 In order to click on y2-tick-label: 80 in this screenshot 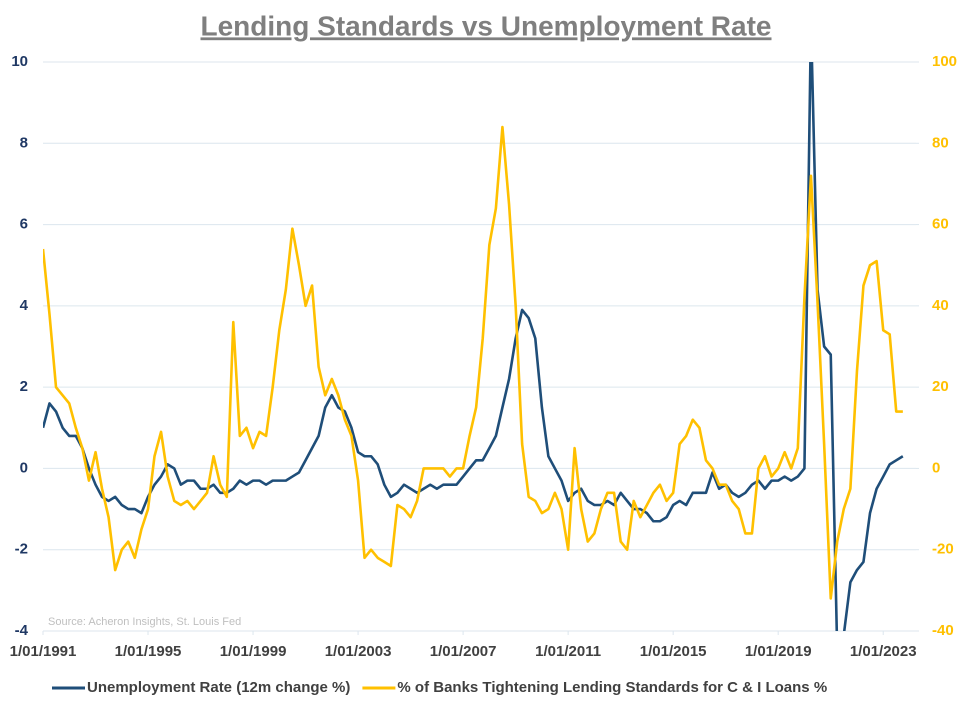, I will do `click(940, 142)`.